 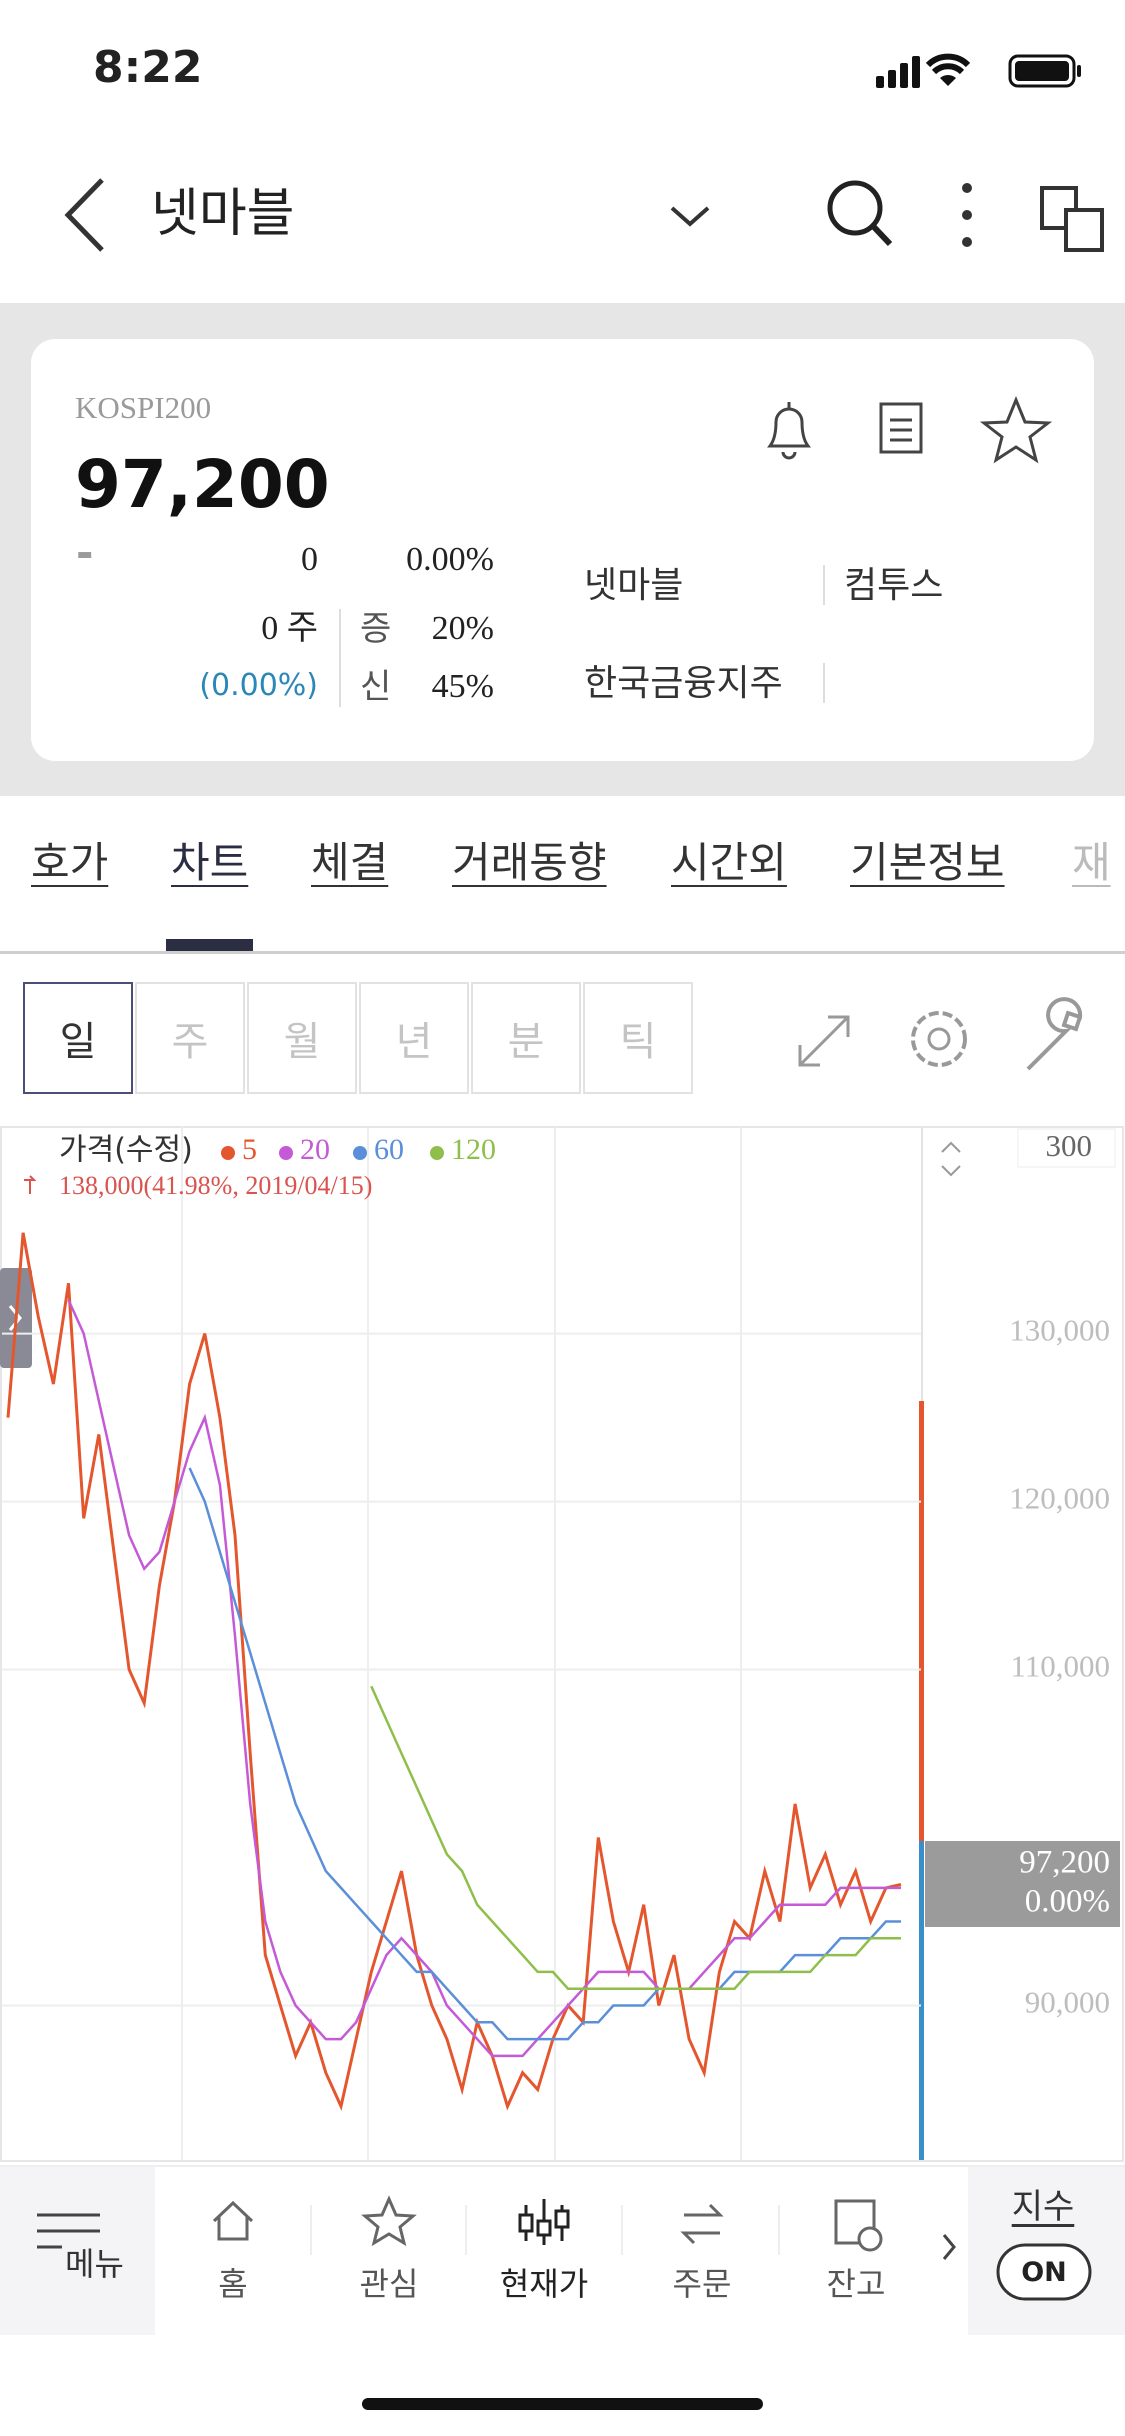 What do you see at coordinates (978, 70) in the screenshot?
I see `status-icons` at bounding box center [978, 70].